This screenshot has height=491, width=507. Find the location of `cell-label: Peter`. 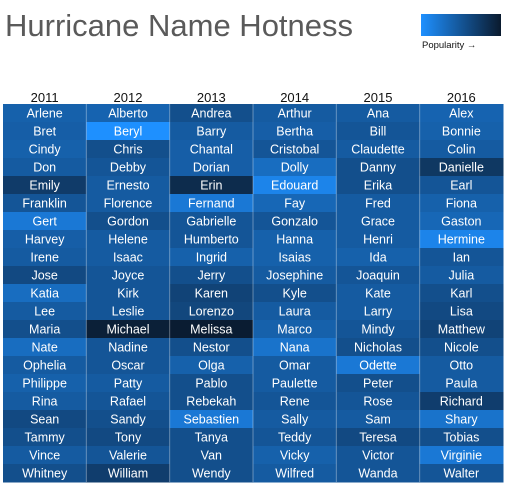

cell-label: Peter is located at coordinates (378, 384).